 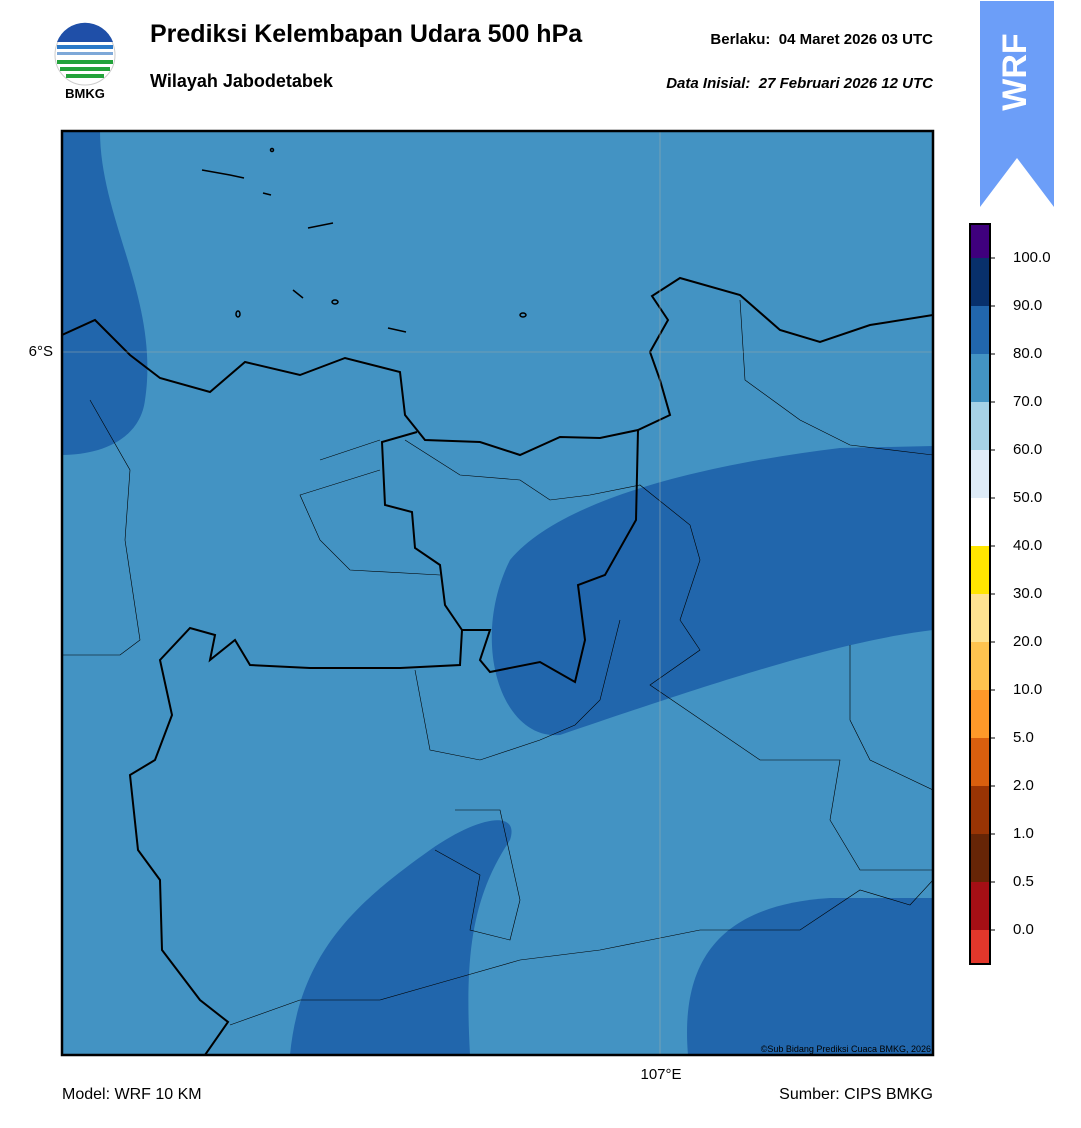 What do you see at coordinates (799, 83) in the screenshot?
I see `init-time: Data Inisial: 27 Februari 2026 12 UTC` at bounding box center [799, 83].